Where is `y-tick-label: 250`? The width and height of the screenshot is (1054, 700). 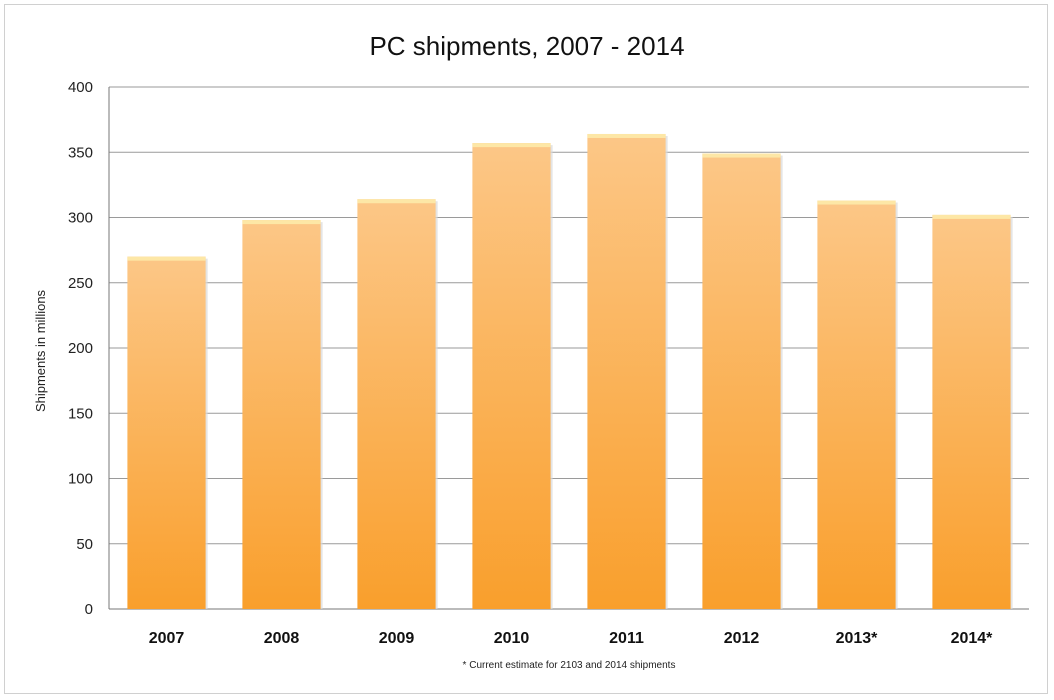 y-tick-label: 250 is located at coordinates (80, 283).